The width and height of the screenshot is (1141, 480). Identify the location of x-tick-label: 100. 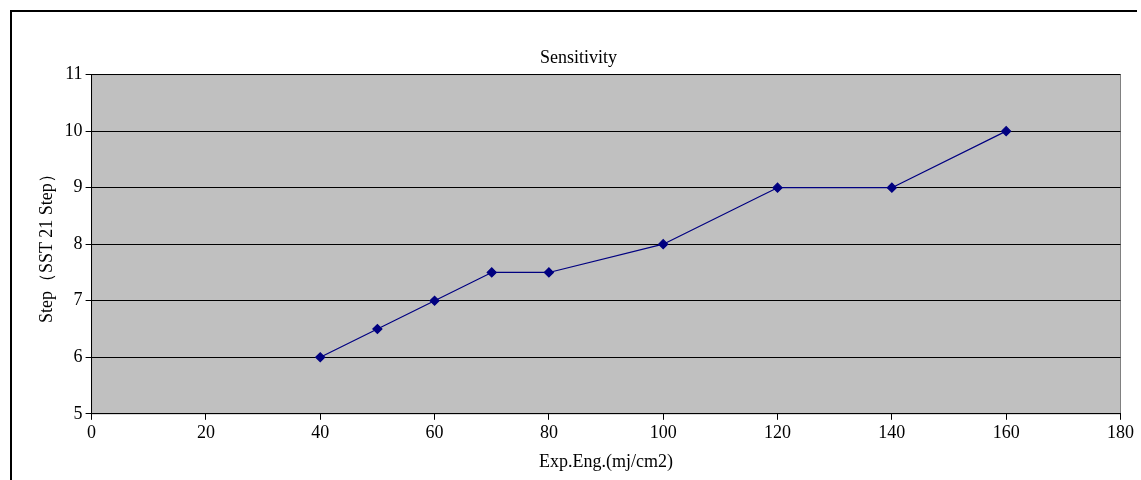
(663, 432).